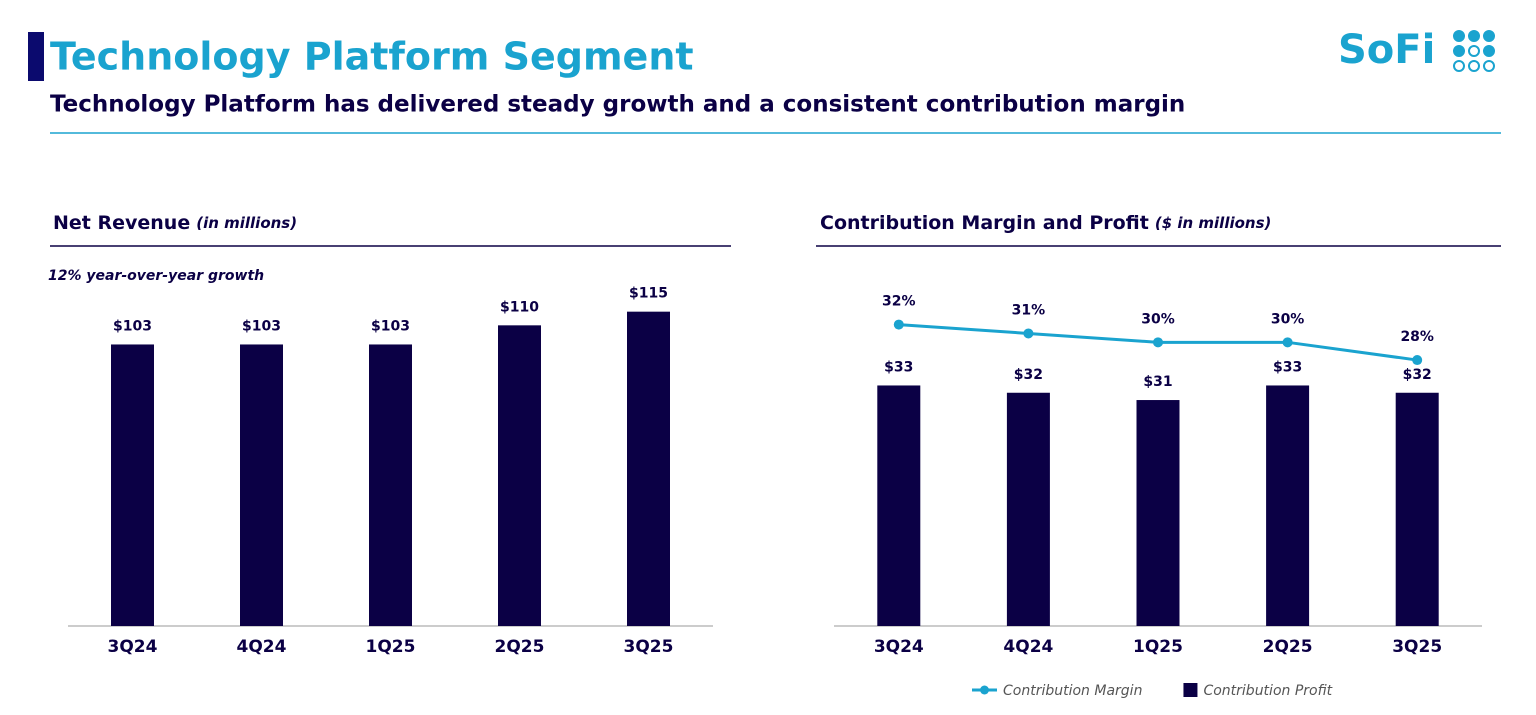 Image resolution: width=1536 pixels, height=715 pixels. Describe the element at coordinates (1157, 382) in the screenshot. I see `value-label: $31` at that location.